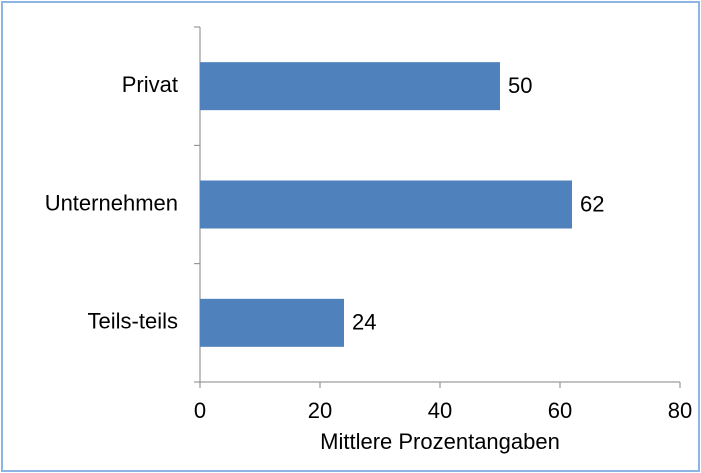 This screenshot has width=701, height=473. Describe the element at coordinates (560, 410) in the screenshot. I see `x-tick-label: 60` at that location.